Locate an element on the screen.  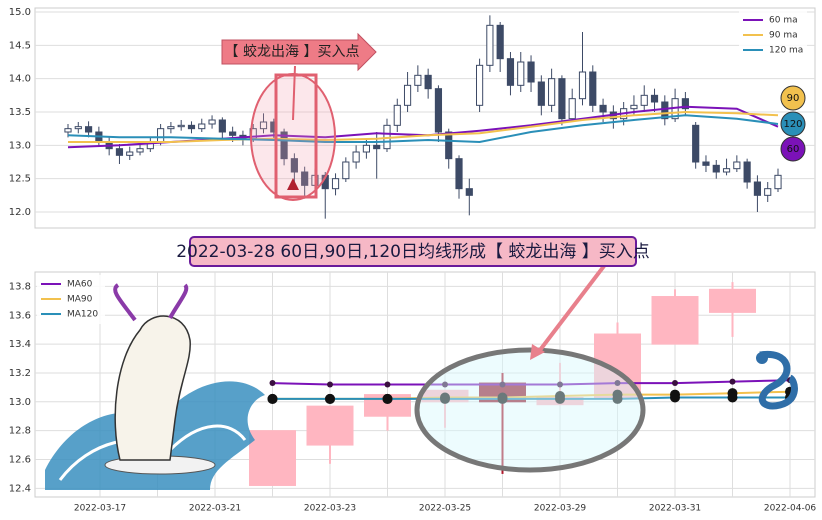
x-tick-label: 2022-03-23 is located at coordinates (330, 509).